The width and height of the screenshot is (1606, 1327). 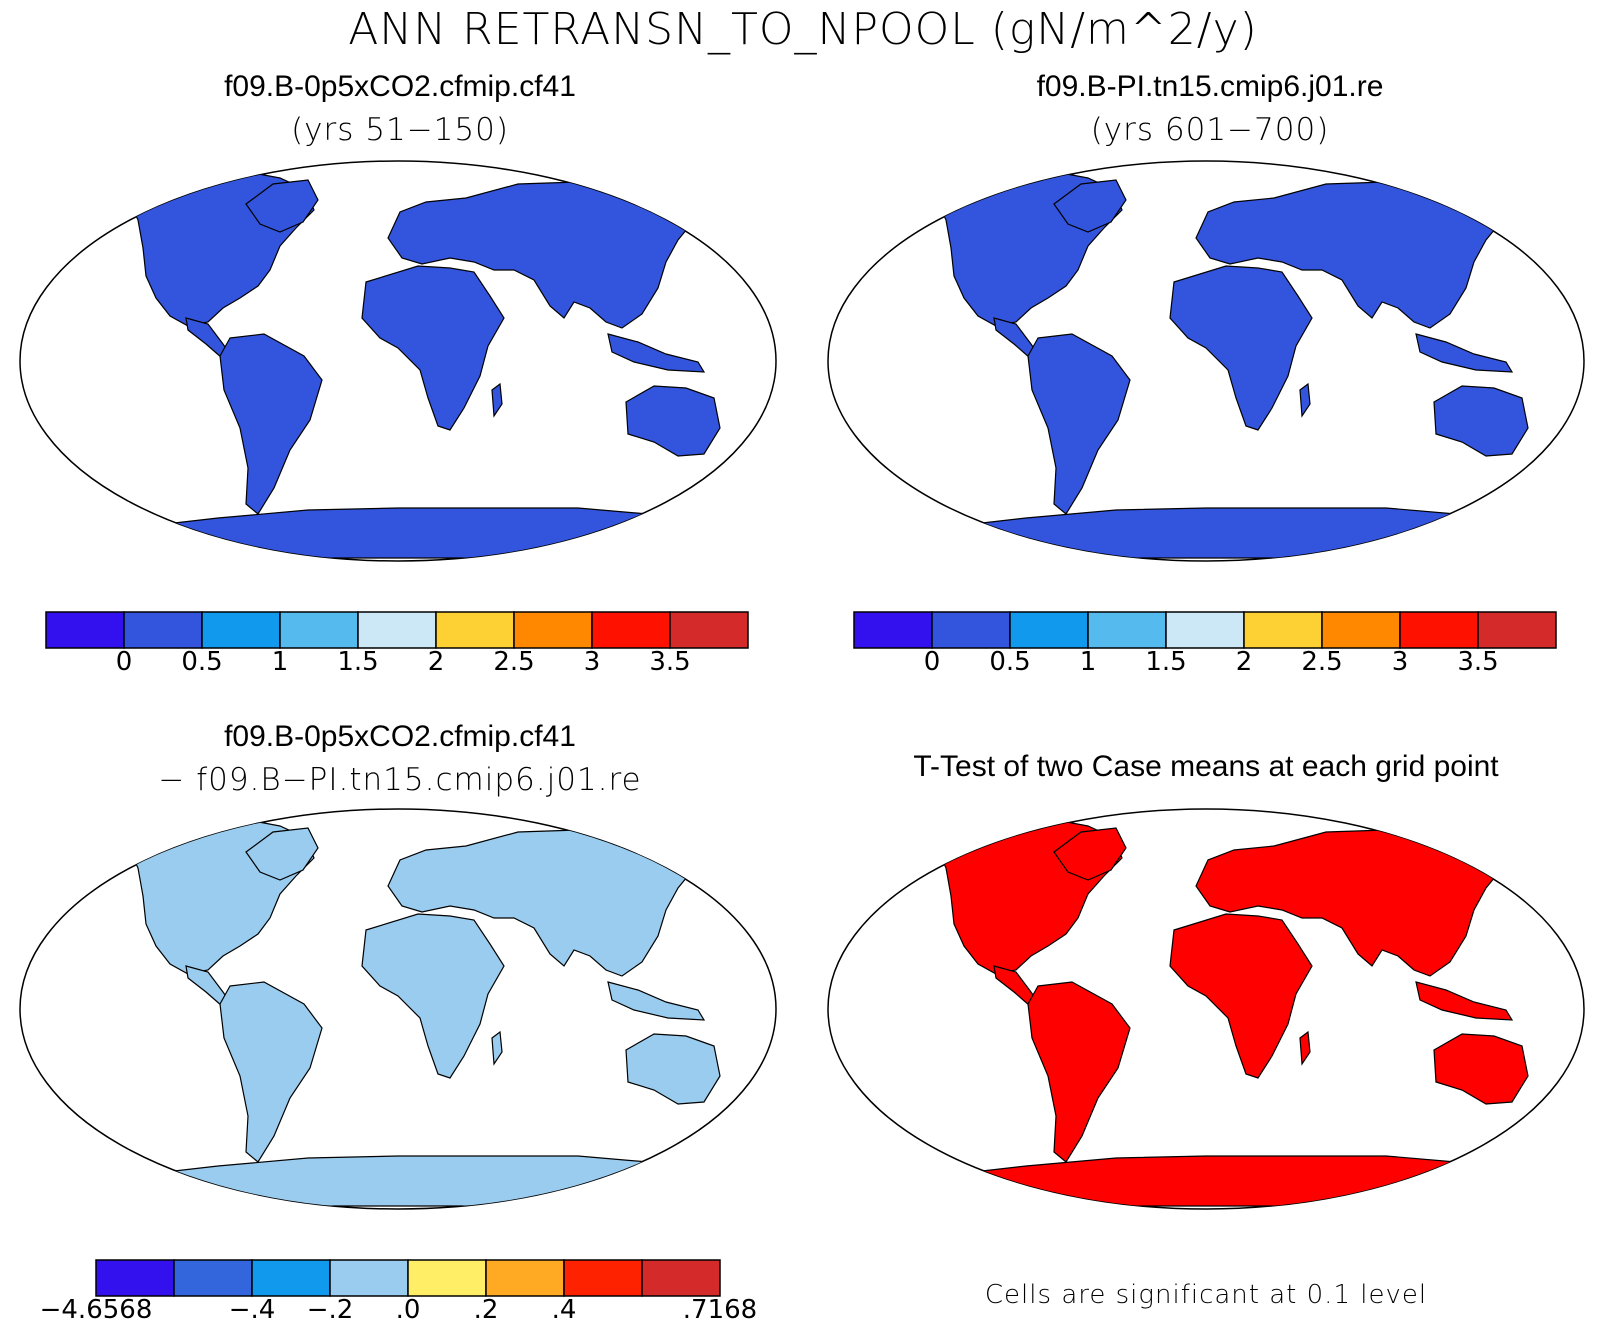 What do you see at coordinates (1206, 1009) in the screenshot?
I see `map-bottom-right` at bounding box center [1206, 1009].